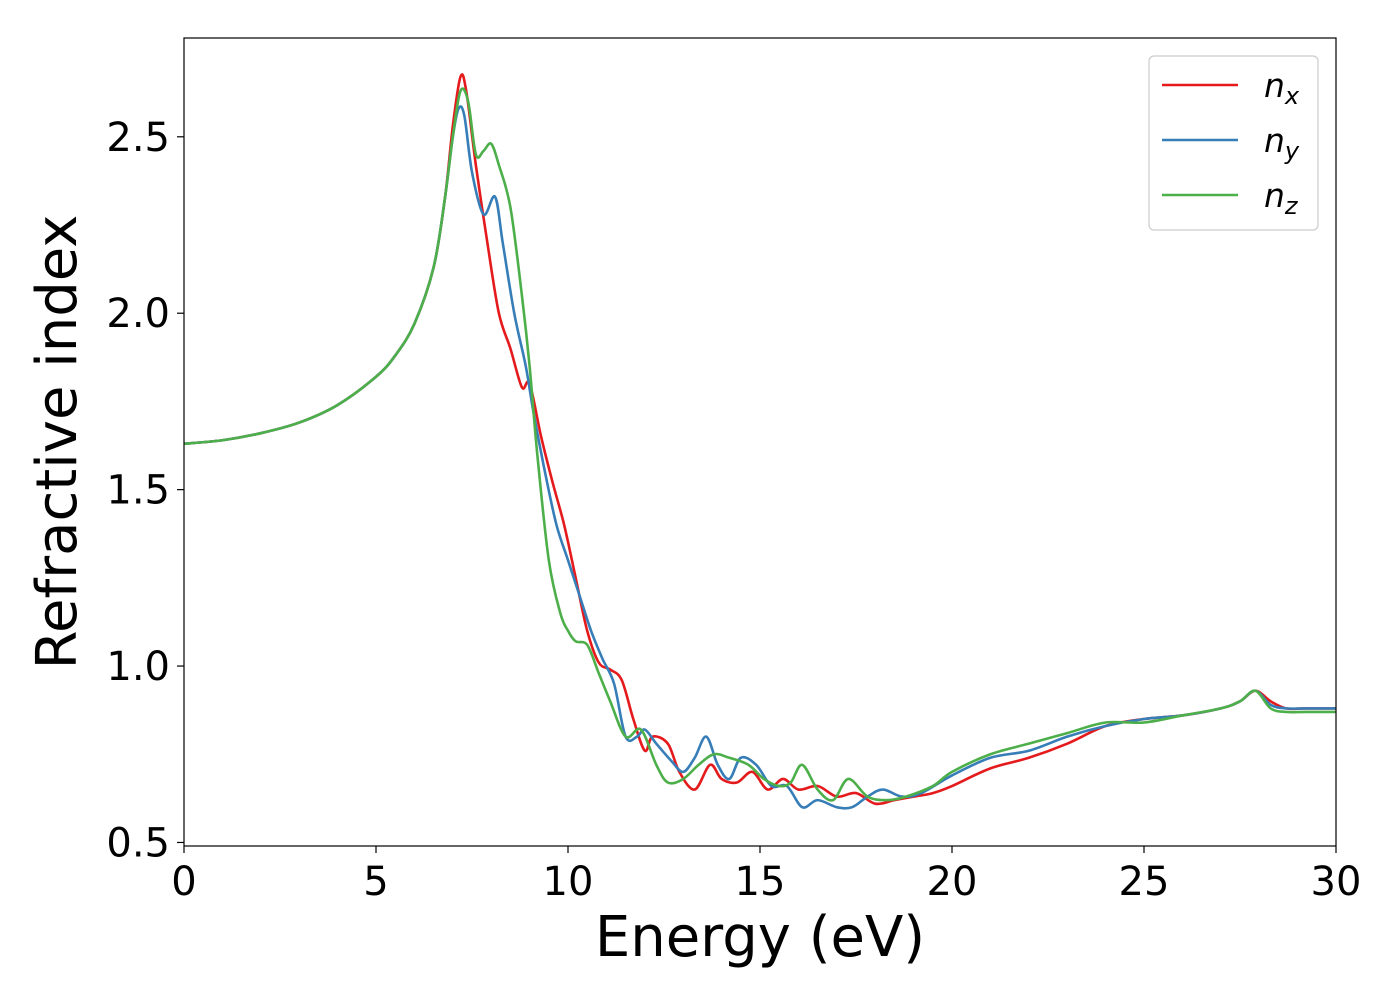  I want to click on y-axis-title: Refractive index, so click(57, 442).